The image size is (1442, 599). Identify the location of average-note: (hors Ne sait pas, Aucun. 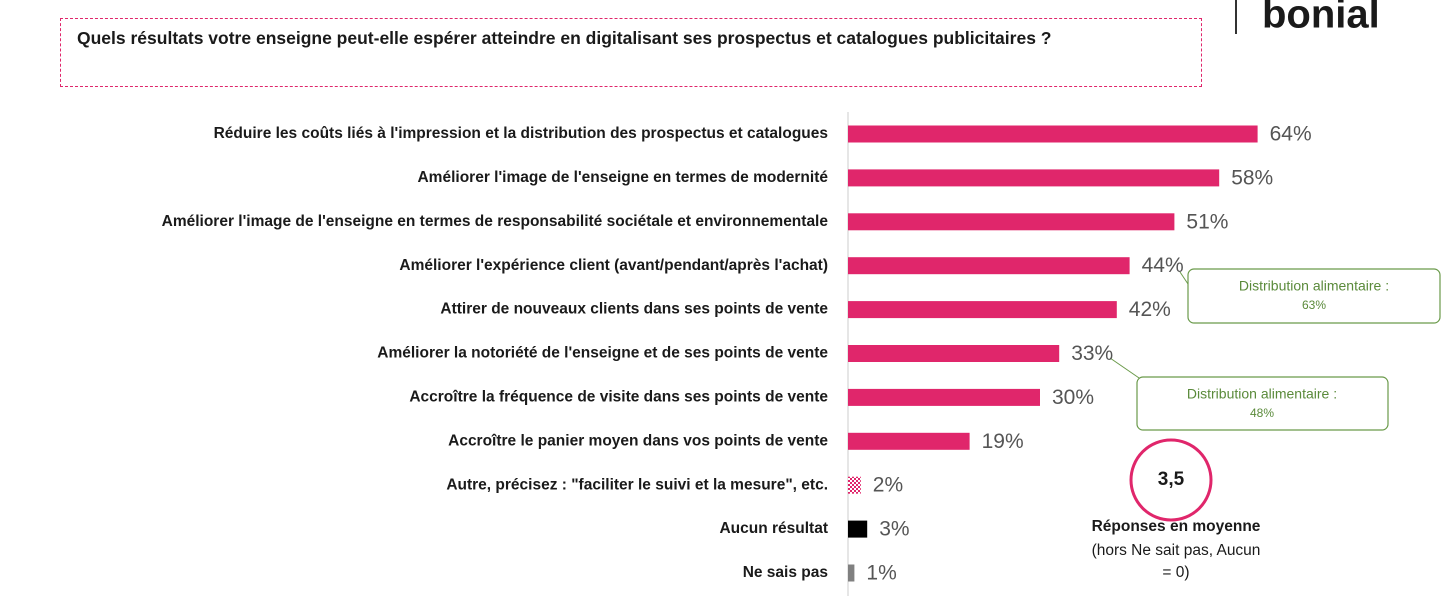
(1176, 550).